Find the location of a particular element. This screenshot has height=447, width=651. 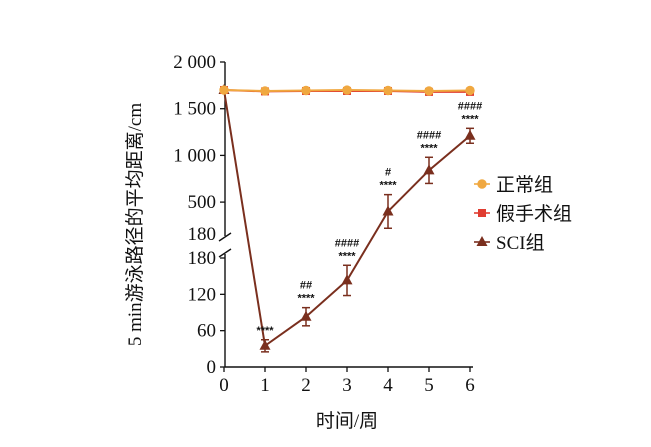

x-axis-title: 时间/周 is located at coordinates (347, 421).